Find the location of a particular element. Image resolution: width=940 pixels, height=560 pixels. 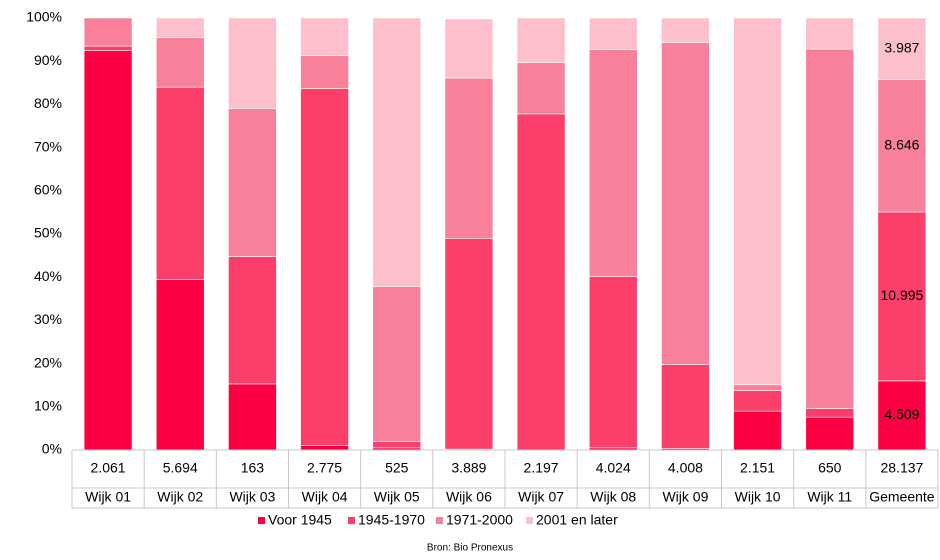

x-tick-label: Wijk 01 is located at coordinates (108, 497).